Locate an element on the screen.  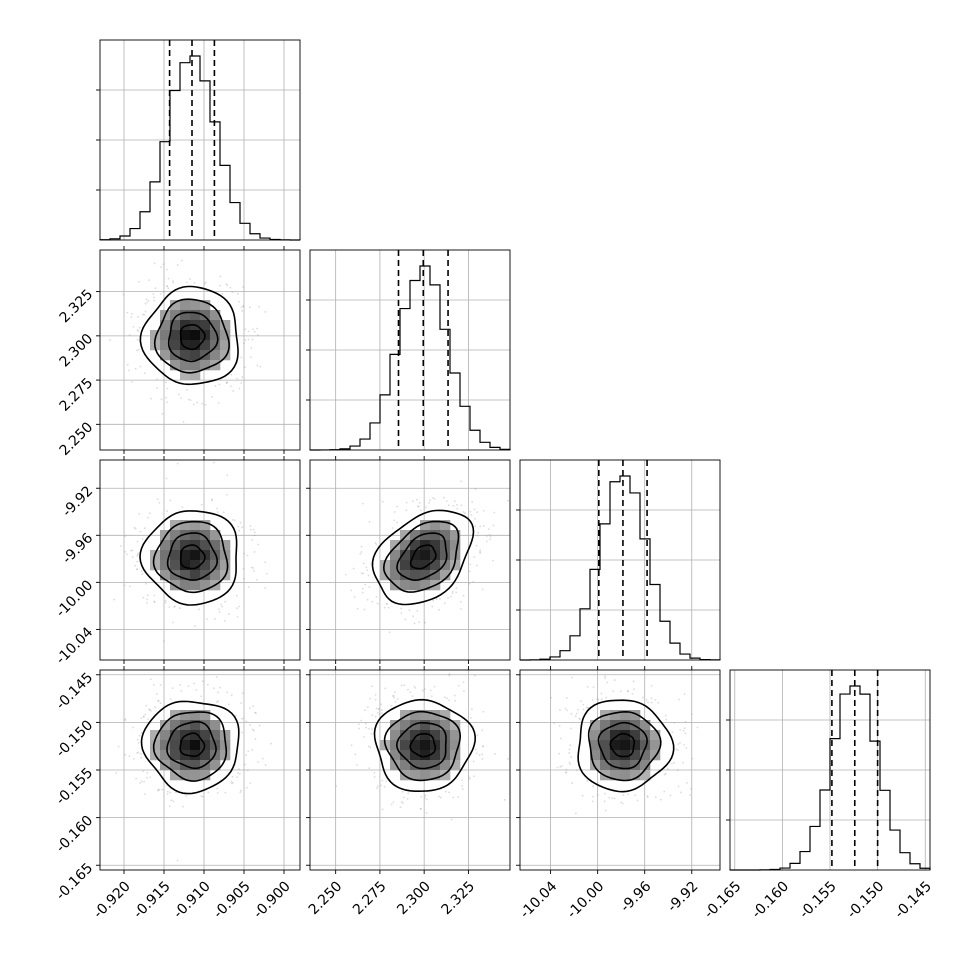
x-tick-label: -9.92 is located at coordinates (683, 896).